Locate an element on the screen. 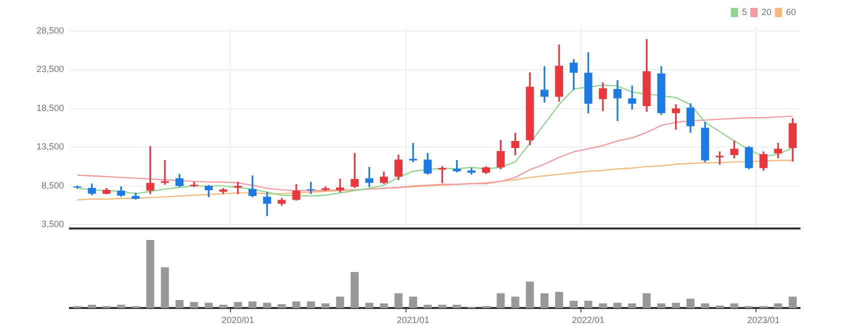  y-tick-label: 13,500 is located at coordinates (50, 147).